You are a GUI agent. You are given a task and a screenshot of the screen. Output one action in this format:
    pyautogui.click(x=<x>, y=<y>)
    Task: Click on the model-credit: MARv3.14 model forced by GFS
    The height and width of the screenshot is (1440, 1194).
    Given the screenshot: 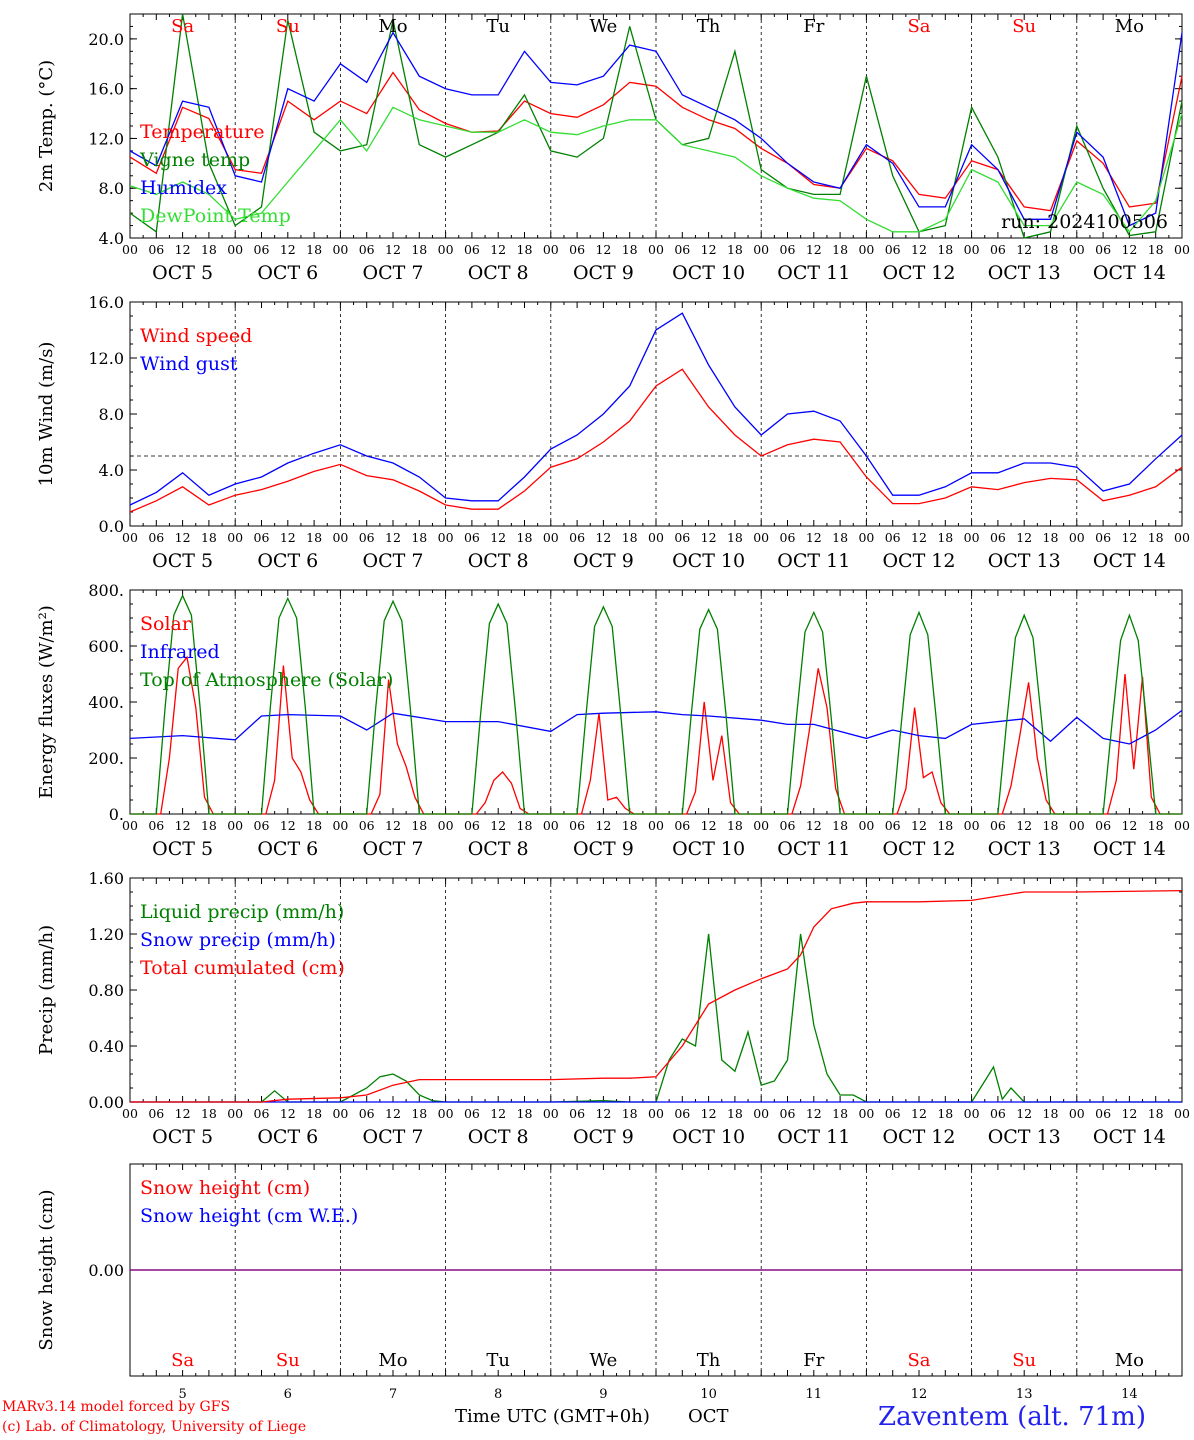 What is the action you would take?
    pyautogui.click(x=116, y=1407)
    